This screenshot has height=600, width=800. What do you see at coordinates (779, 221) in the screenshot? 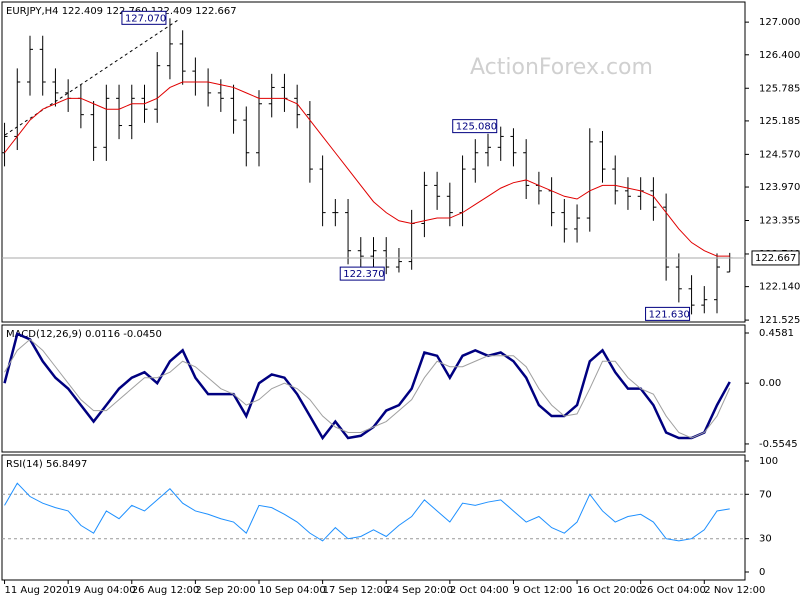
I see `y-tick-label: 123.355` at bounding box center [779, 221].